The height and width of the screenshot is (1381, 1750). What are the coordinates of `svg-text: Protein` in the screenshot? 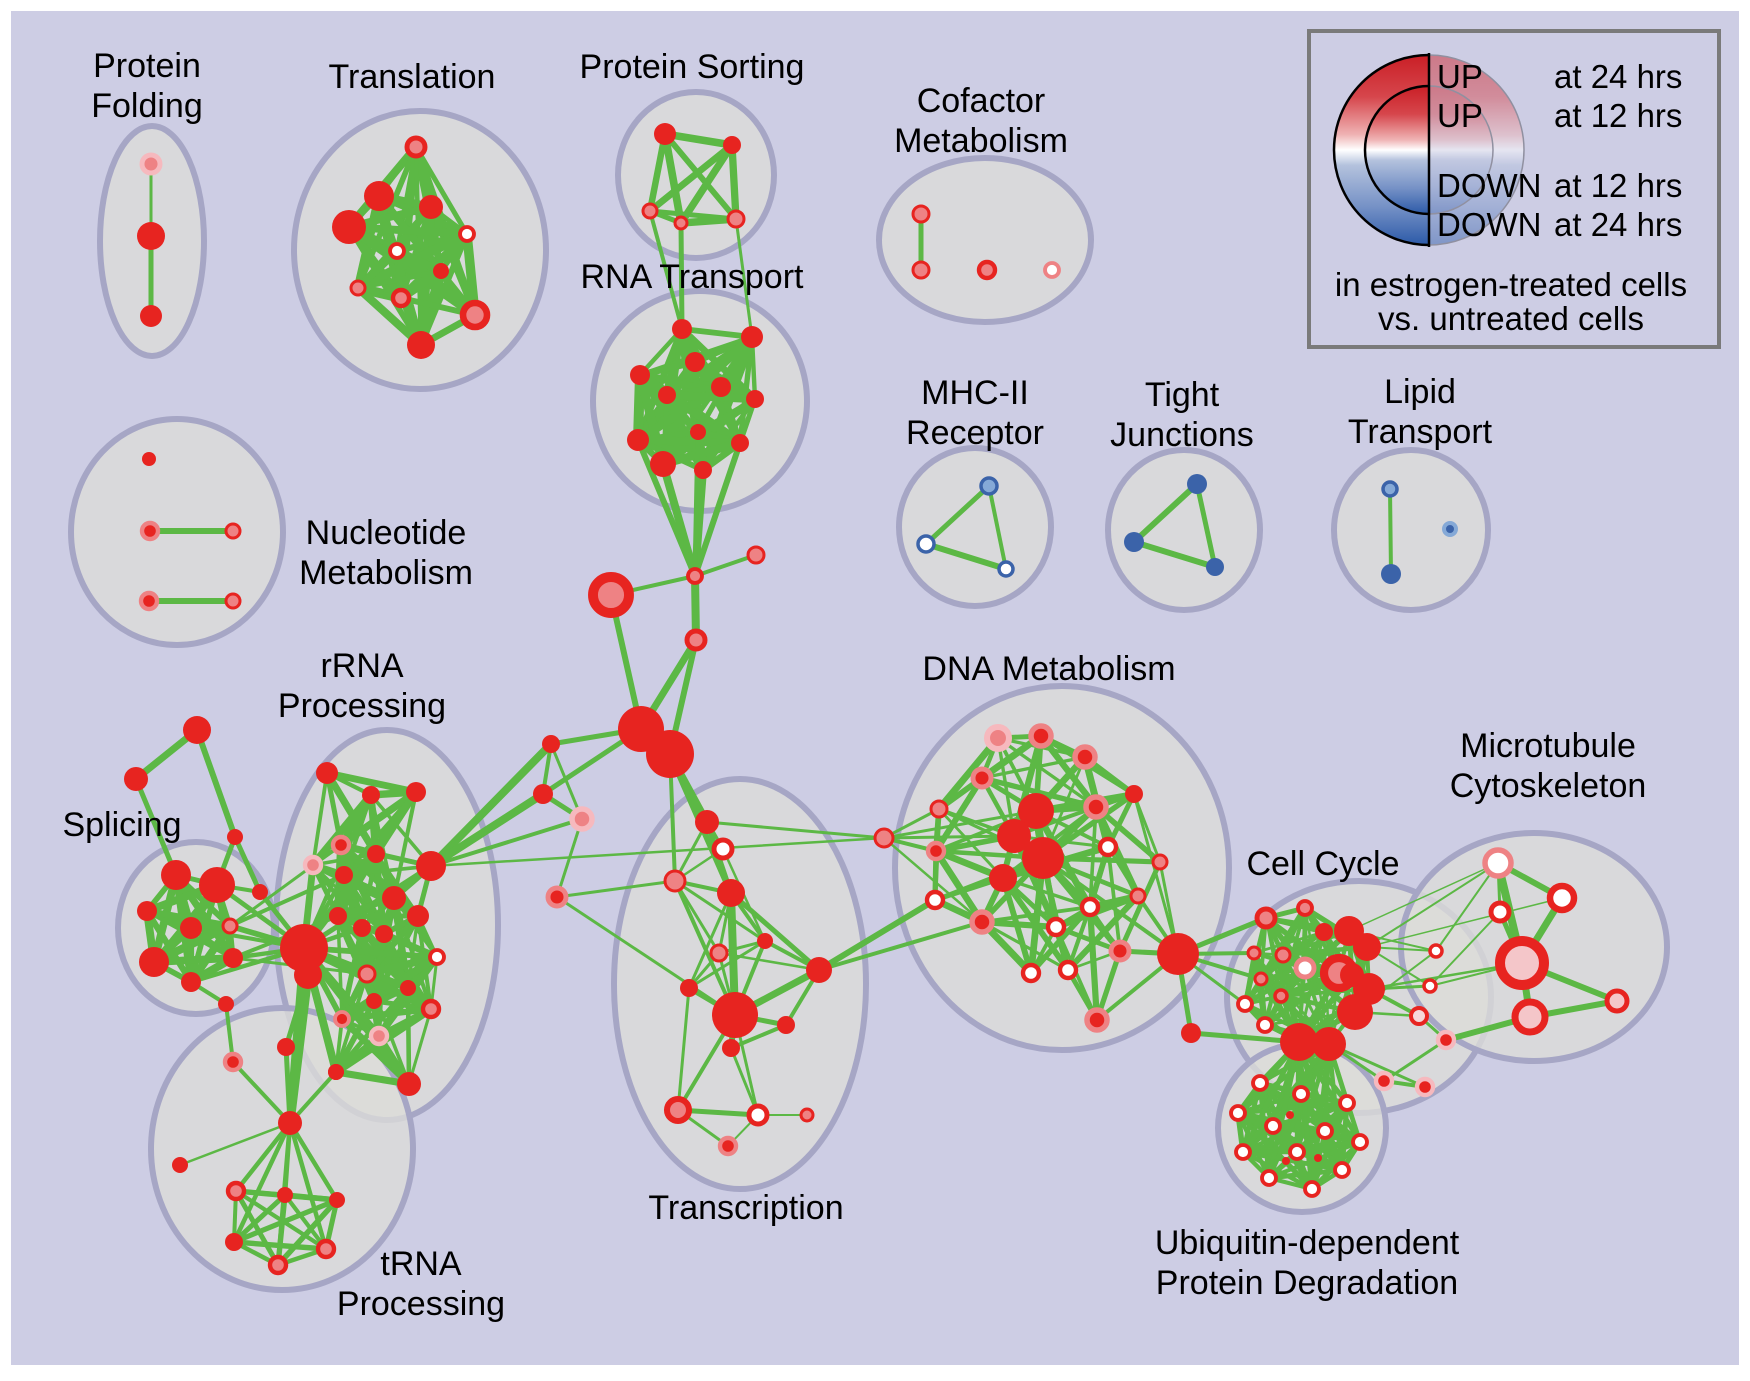 It's located at (147, 66).